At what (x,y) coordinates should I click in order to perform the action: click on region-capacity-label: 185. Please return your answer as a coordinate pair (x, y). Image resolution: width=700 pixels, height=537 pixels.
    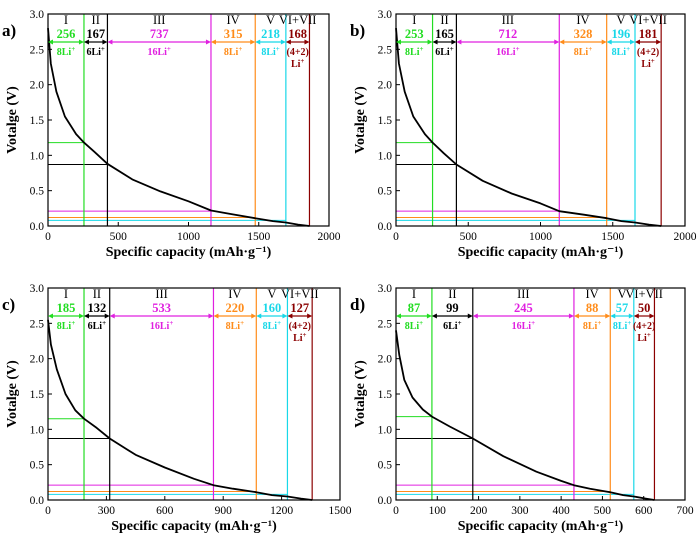
    Looking at the image, I should click on (66, 308).